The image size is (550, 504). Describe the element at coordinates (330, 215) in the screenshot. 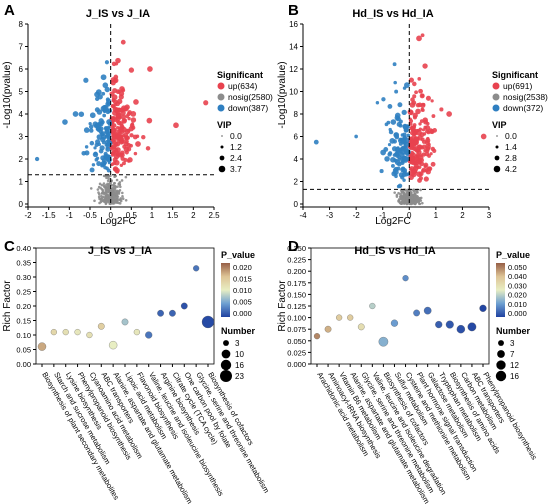

I see `x-tick-label: -3` at that location.